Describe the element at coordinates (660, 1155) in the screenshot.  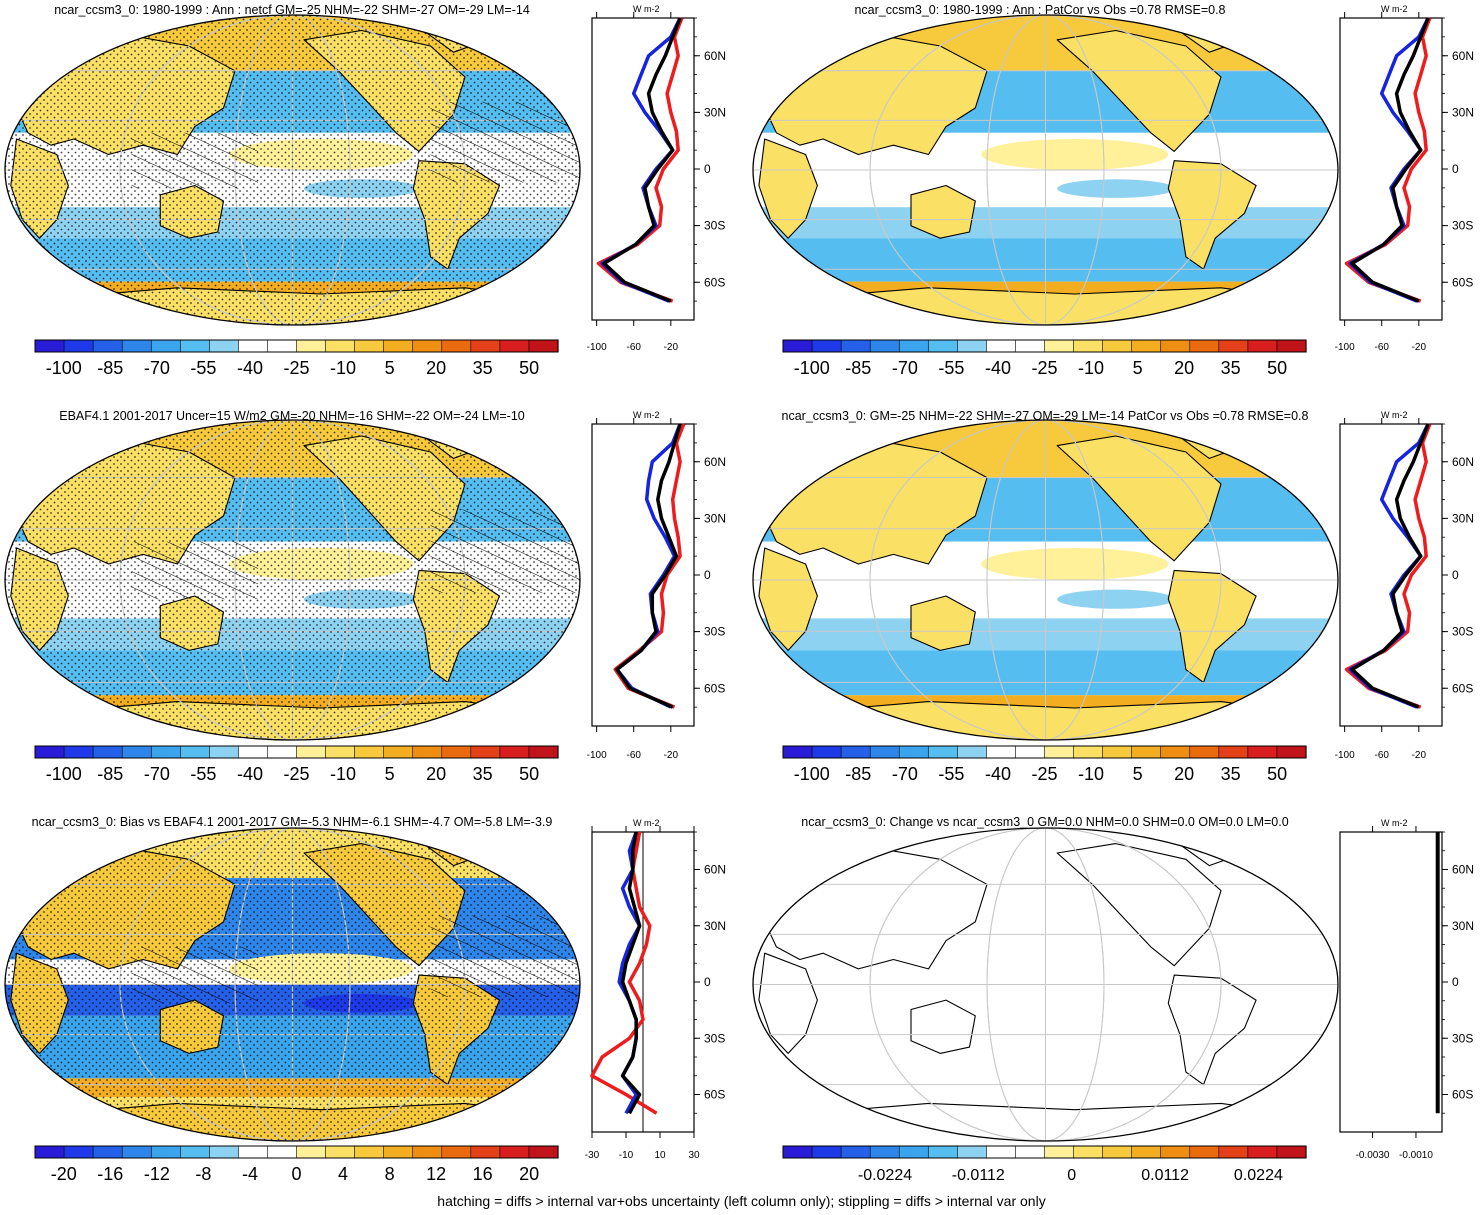
I see `zonal-xtick-label-2: 10` at that location.